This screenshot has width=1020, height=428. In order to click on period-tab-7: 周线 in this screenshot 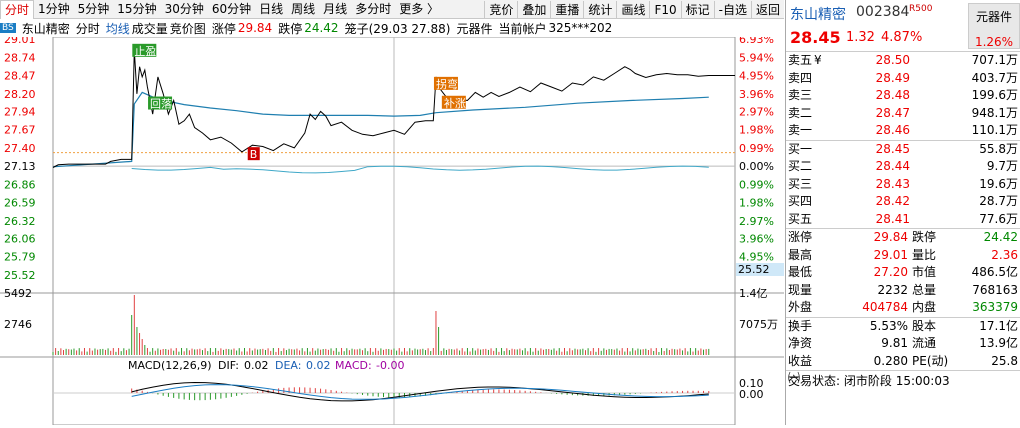, I will do `click(303, 9)`.